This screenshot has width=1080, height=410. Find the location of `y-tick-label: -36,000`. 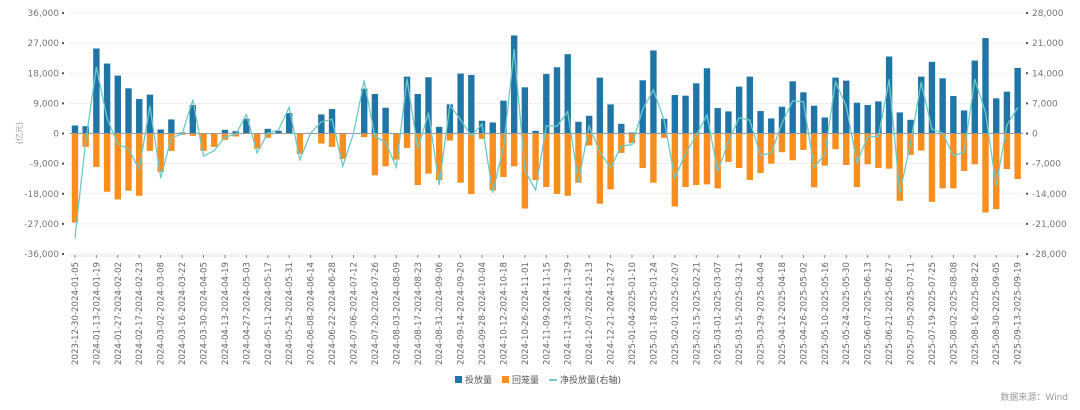

y-tick-label: -36,000 is located at coordinates (41, 255).